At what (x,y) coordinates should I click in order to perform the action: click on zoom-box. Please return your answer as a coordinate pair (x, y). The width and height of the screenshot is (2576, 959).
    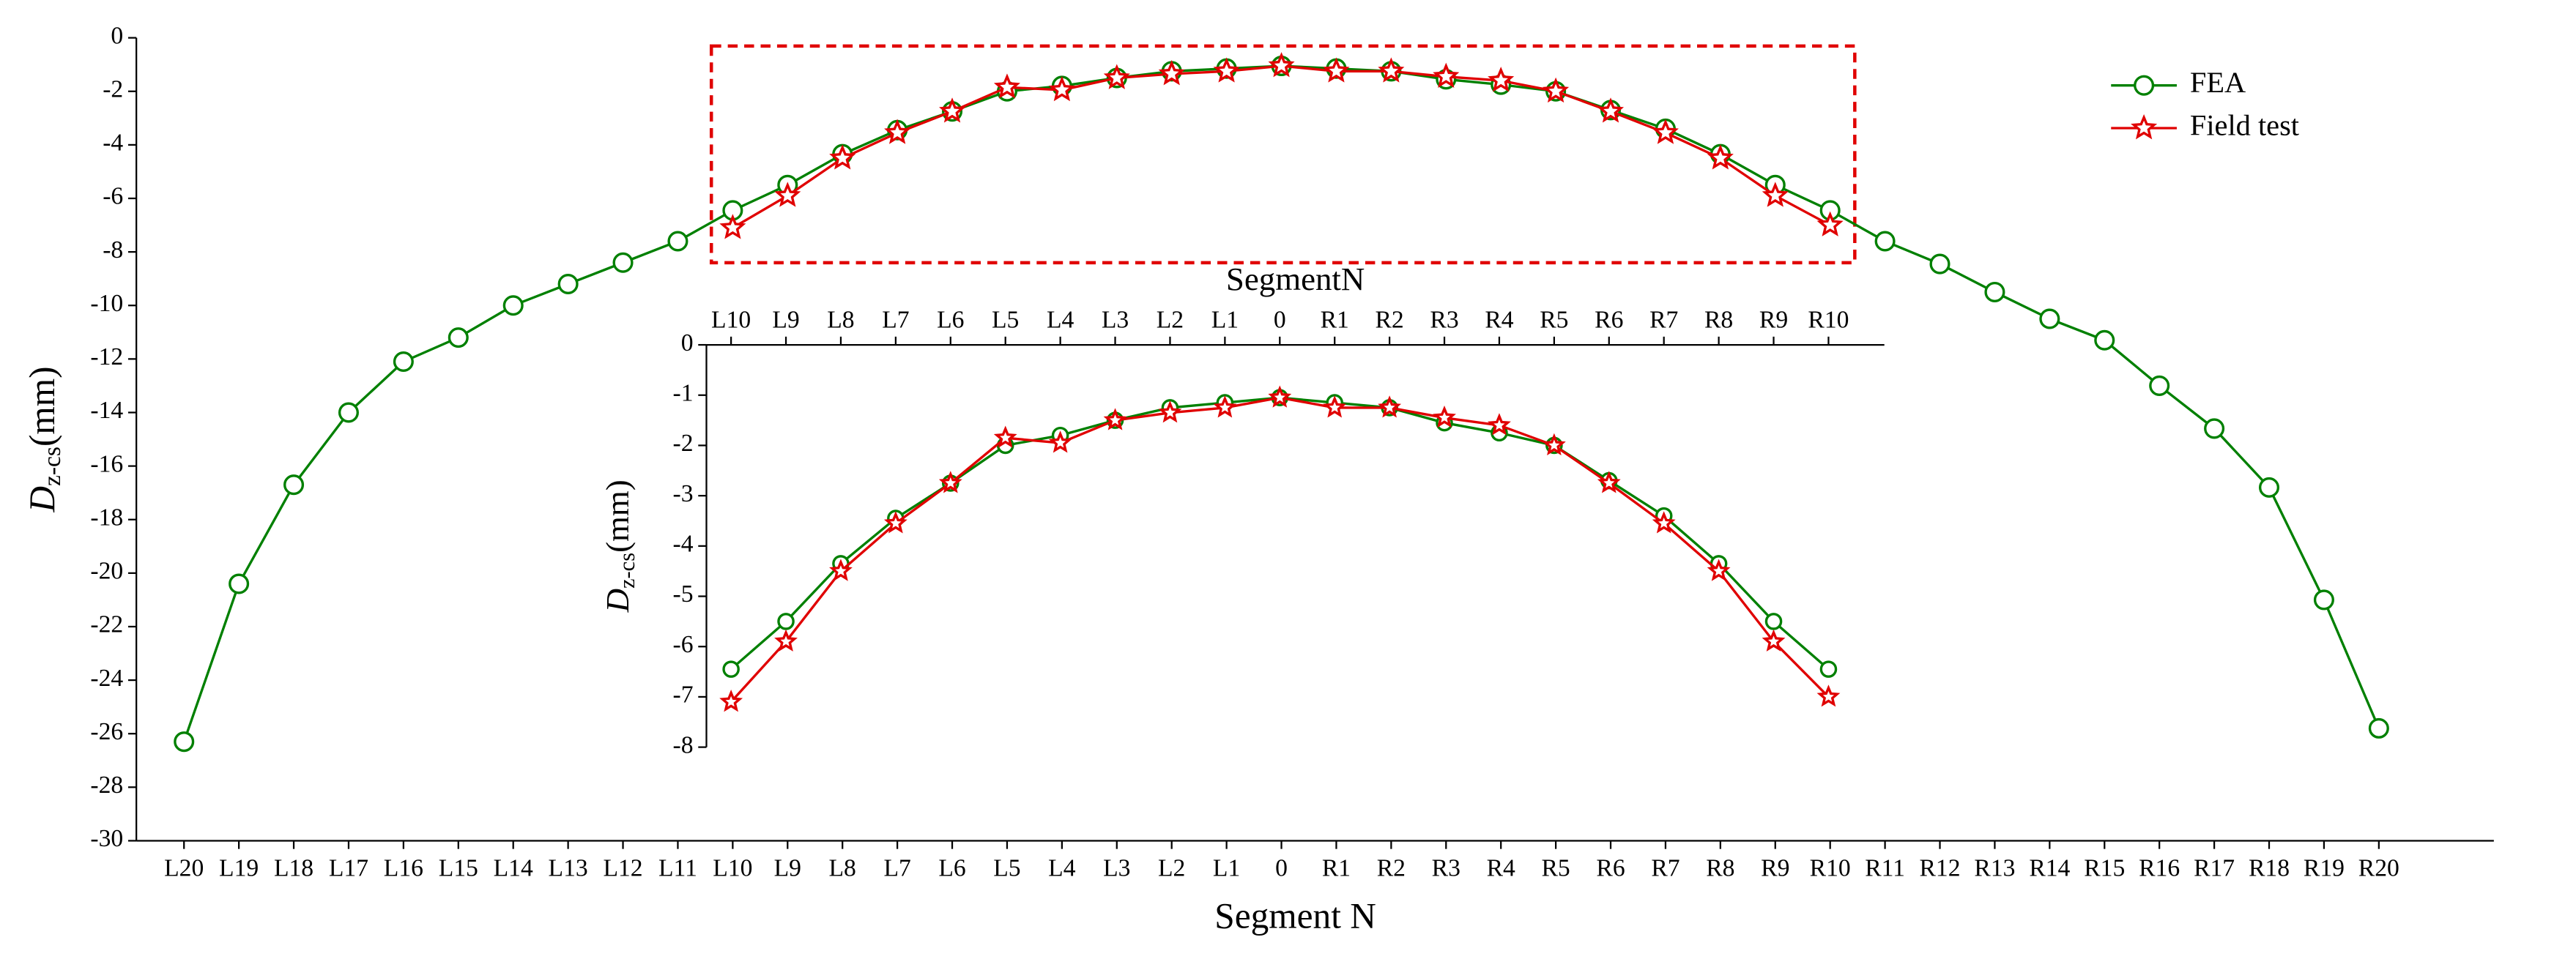
    Looking at the image, I should click on (1283, 154).